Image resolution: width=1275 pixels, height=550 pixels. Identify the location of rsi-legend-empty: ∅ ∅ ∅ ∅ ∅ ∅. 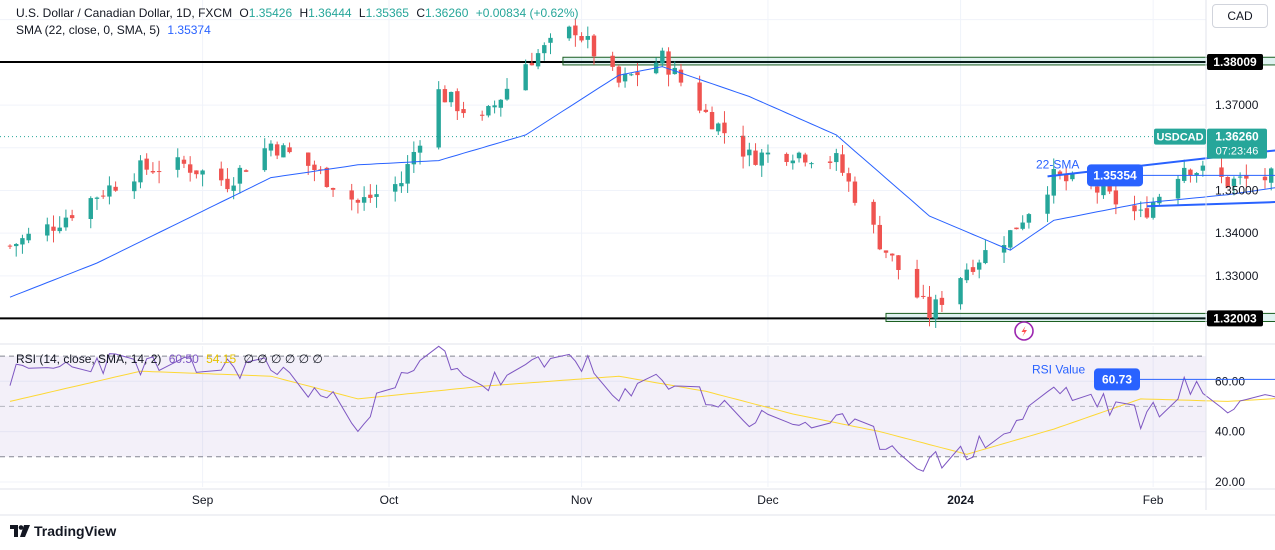
(283, 359).